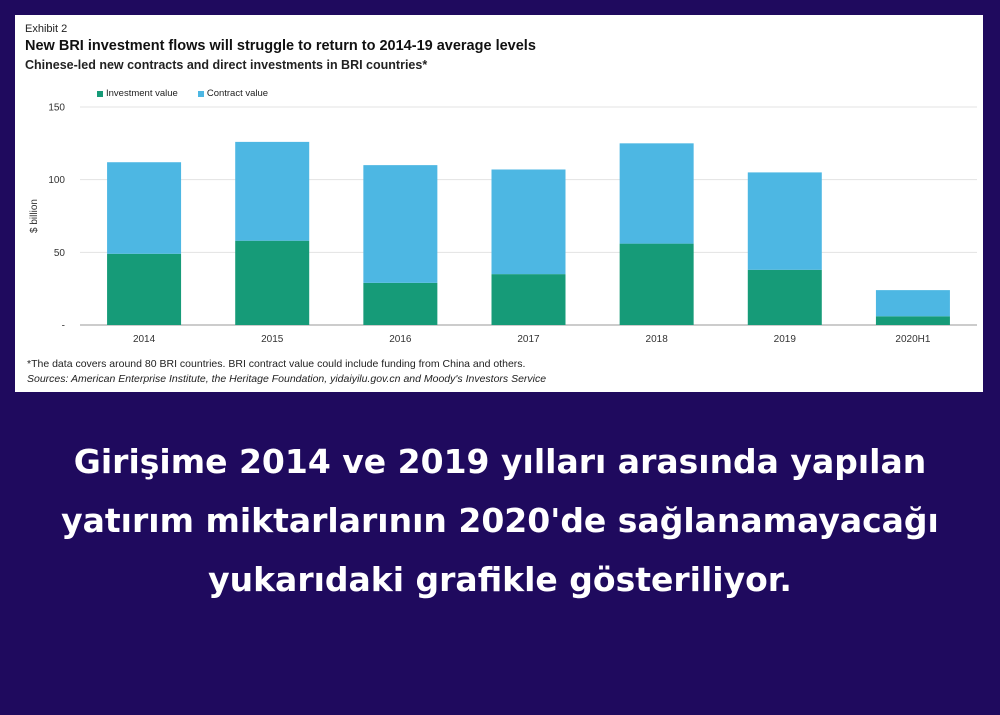 This screenshot has width=1000, height=715. Describe the element at coordinates (656, 193) in the screenshot. I see `bar-contract-2018` at that location.